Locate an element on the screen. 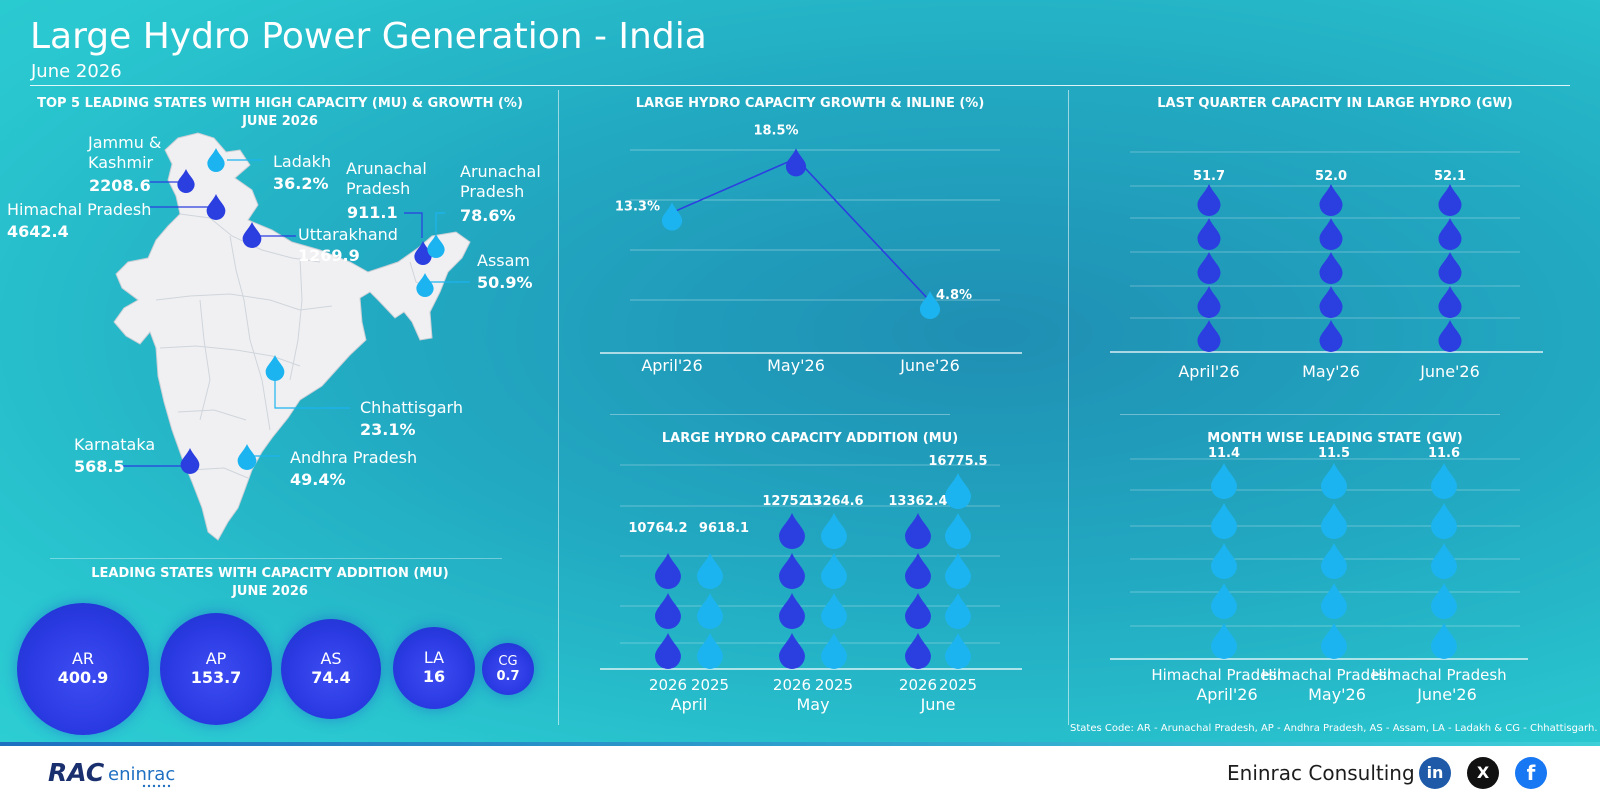 The height and width of the screenshot is (800, 1600). addition-series-tick-2025-1: 2025 is located at coordinates (834, 685).